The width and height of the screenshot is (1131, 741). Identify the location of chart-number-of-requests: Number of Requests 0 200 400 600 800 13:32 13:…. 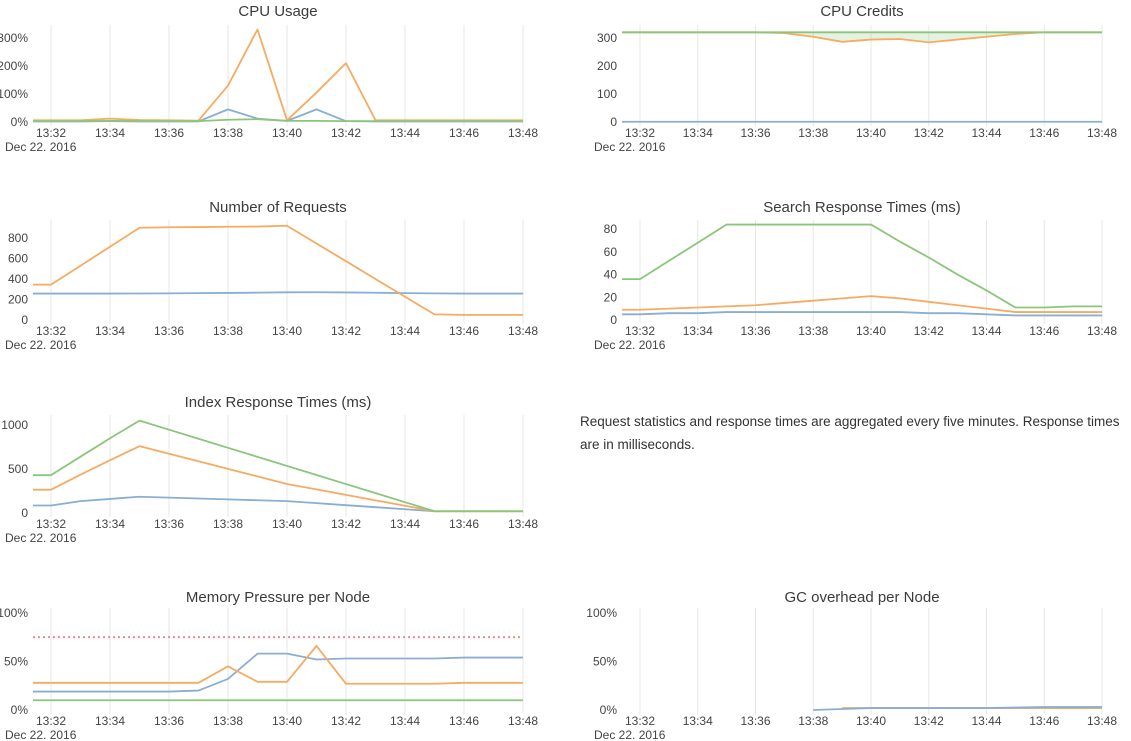
(282, 272).